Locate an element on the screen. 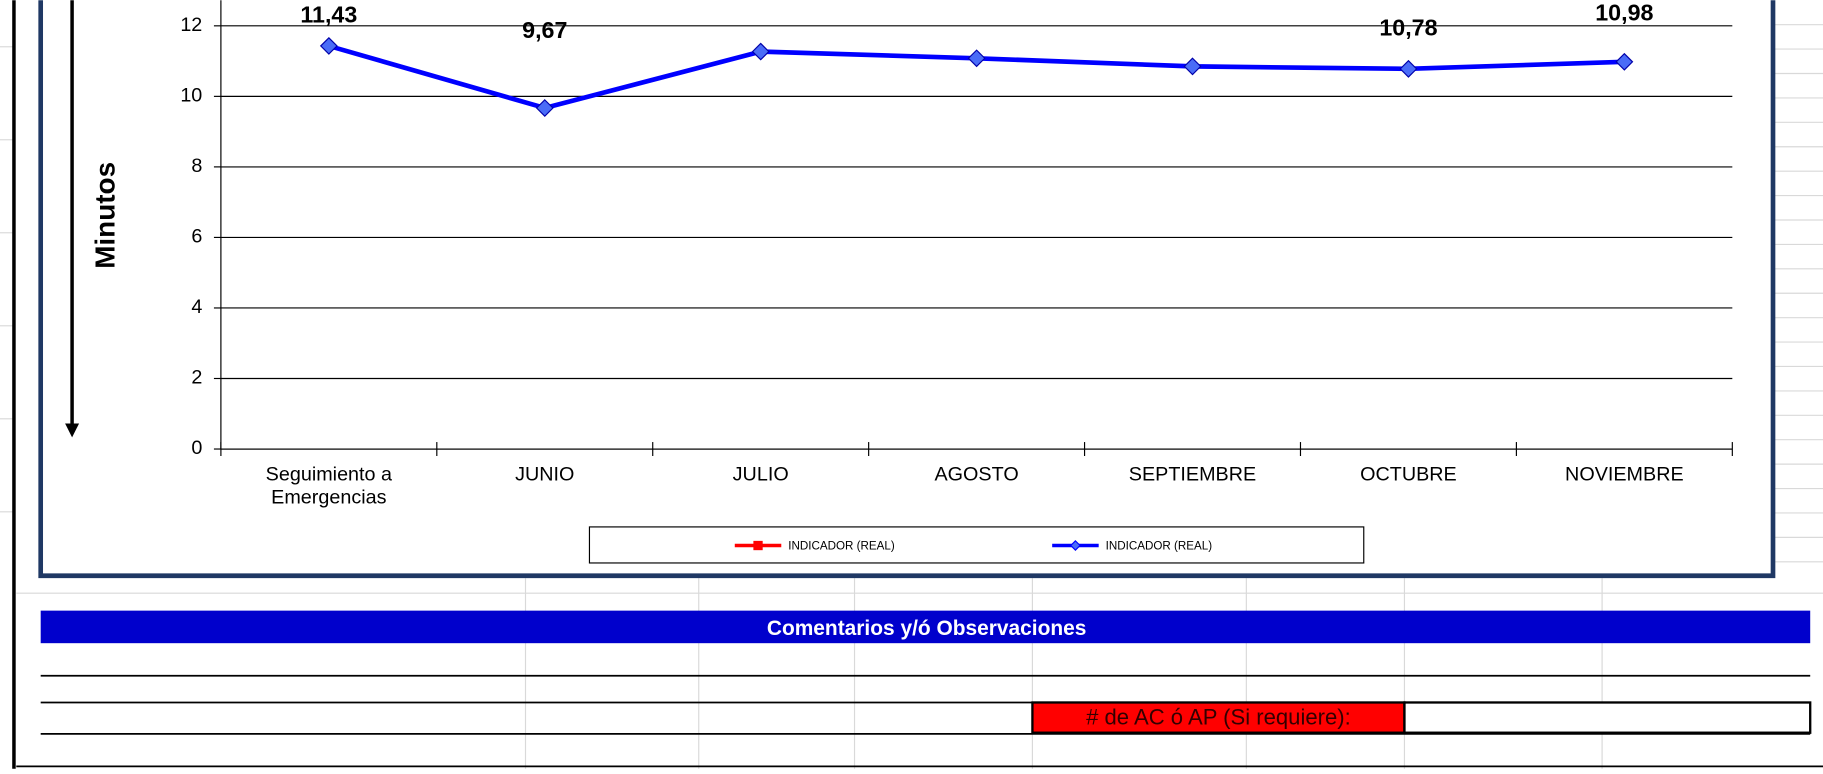 The height and width of the screenshot is (774, 1823). comments-header: Comentarios y/ó Observaciones is located at coordinates (927, 628).